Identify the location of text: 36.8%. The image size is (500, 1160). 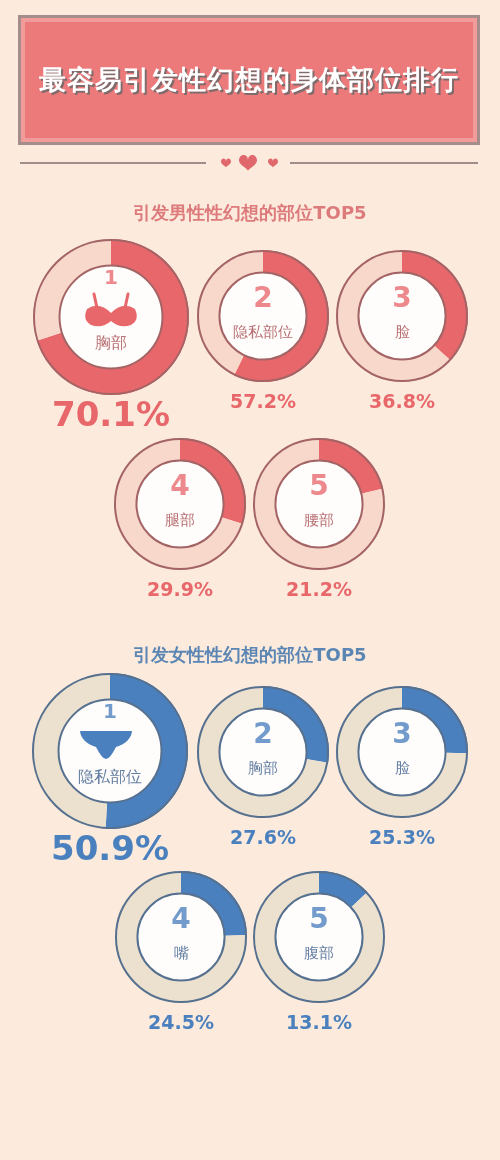
(402, 400).